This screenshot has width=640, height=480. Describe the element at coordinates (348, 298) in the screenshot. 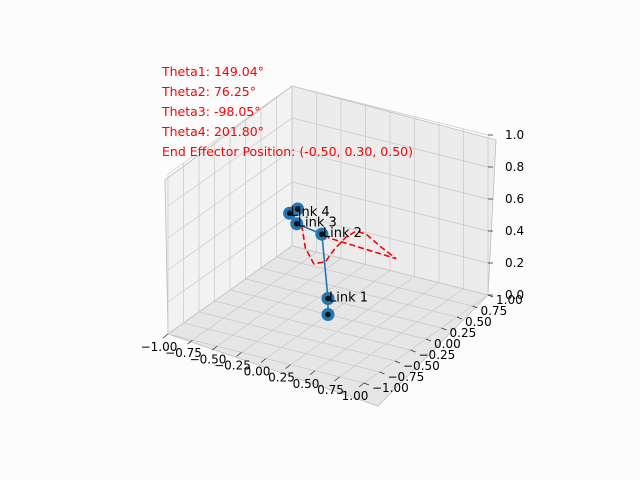

I see `link-label: Link 1` at that location.